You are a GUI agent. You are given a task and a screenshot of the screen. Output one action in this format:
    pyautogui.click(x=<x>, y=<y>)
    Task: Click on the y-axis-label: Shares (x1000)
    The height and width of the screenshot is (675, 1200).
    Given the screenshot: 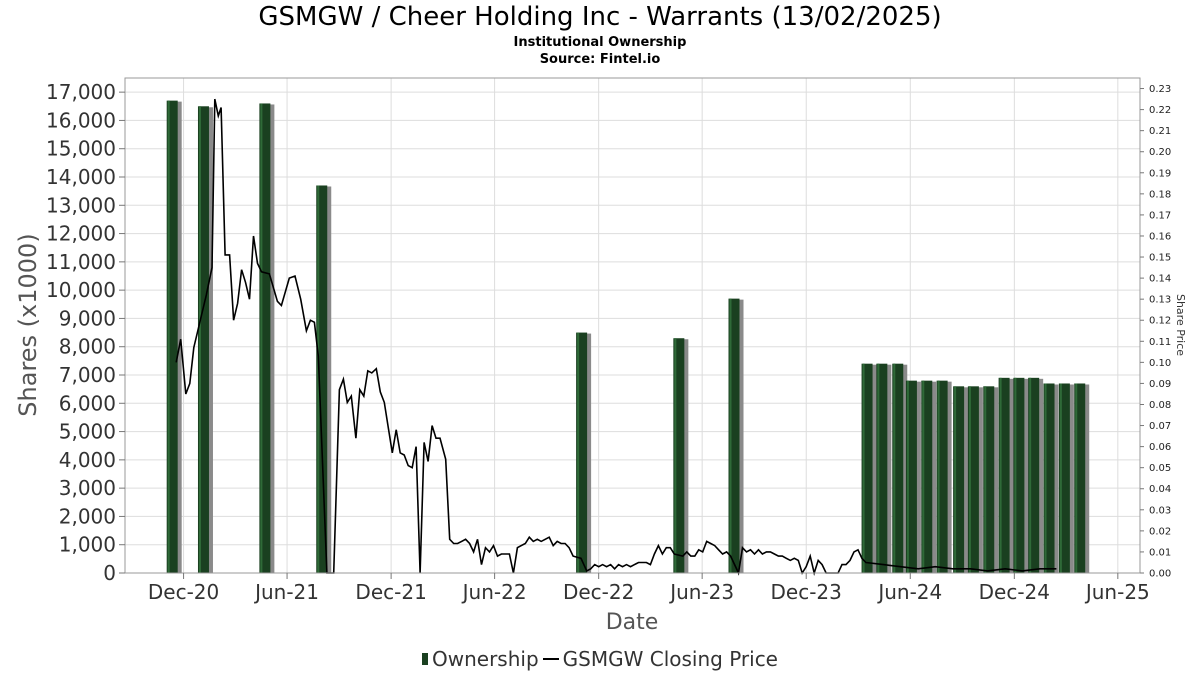 What is the action you would take?
    pyautogui.click(x=28, y=324)
    